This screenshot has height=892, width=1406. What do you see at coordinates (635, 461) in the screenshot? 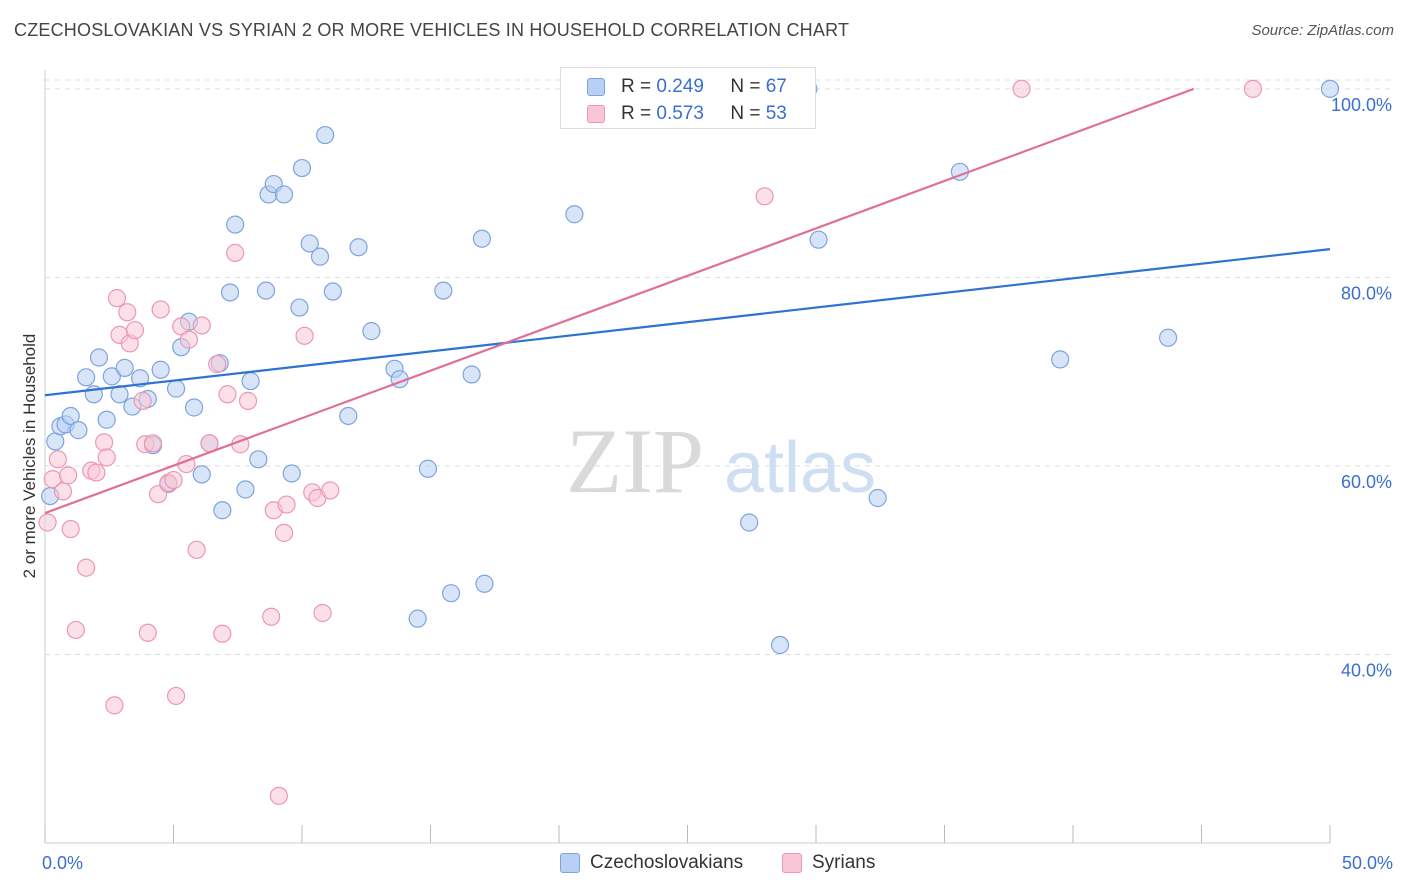
I see `watermark-zip: ZIP` at bounding box center [635, 461].